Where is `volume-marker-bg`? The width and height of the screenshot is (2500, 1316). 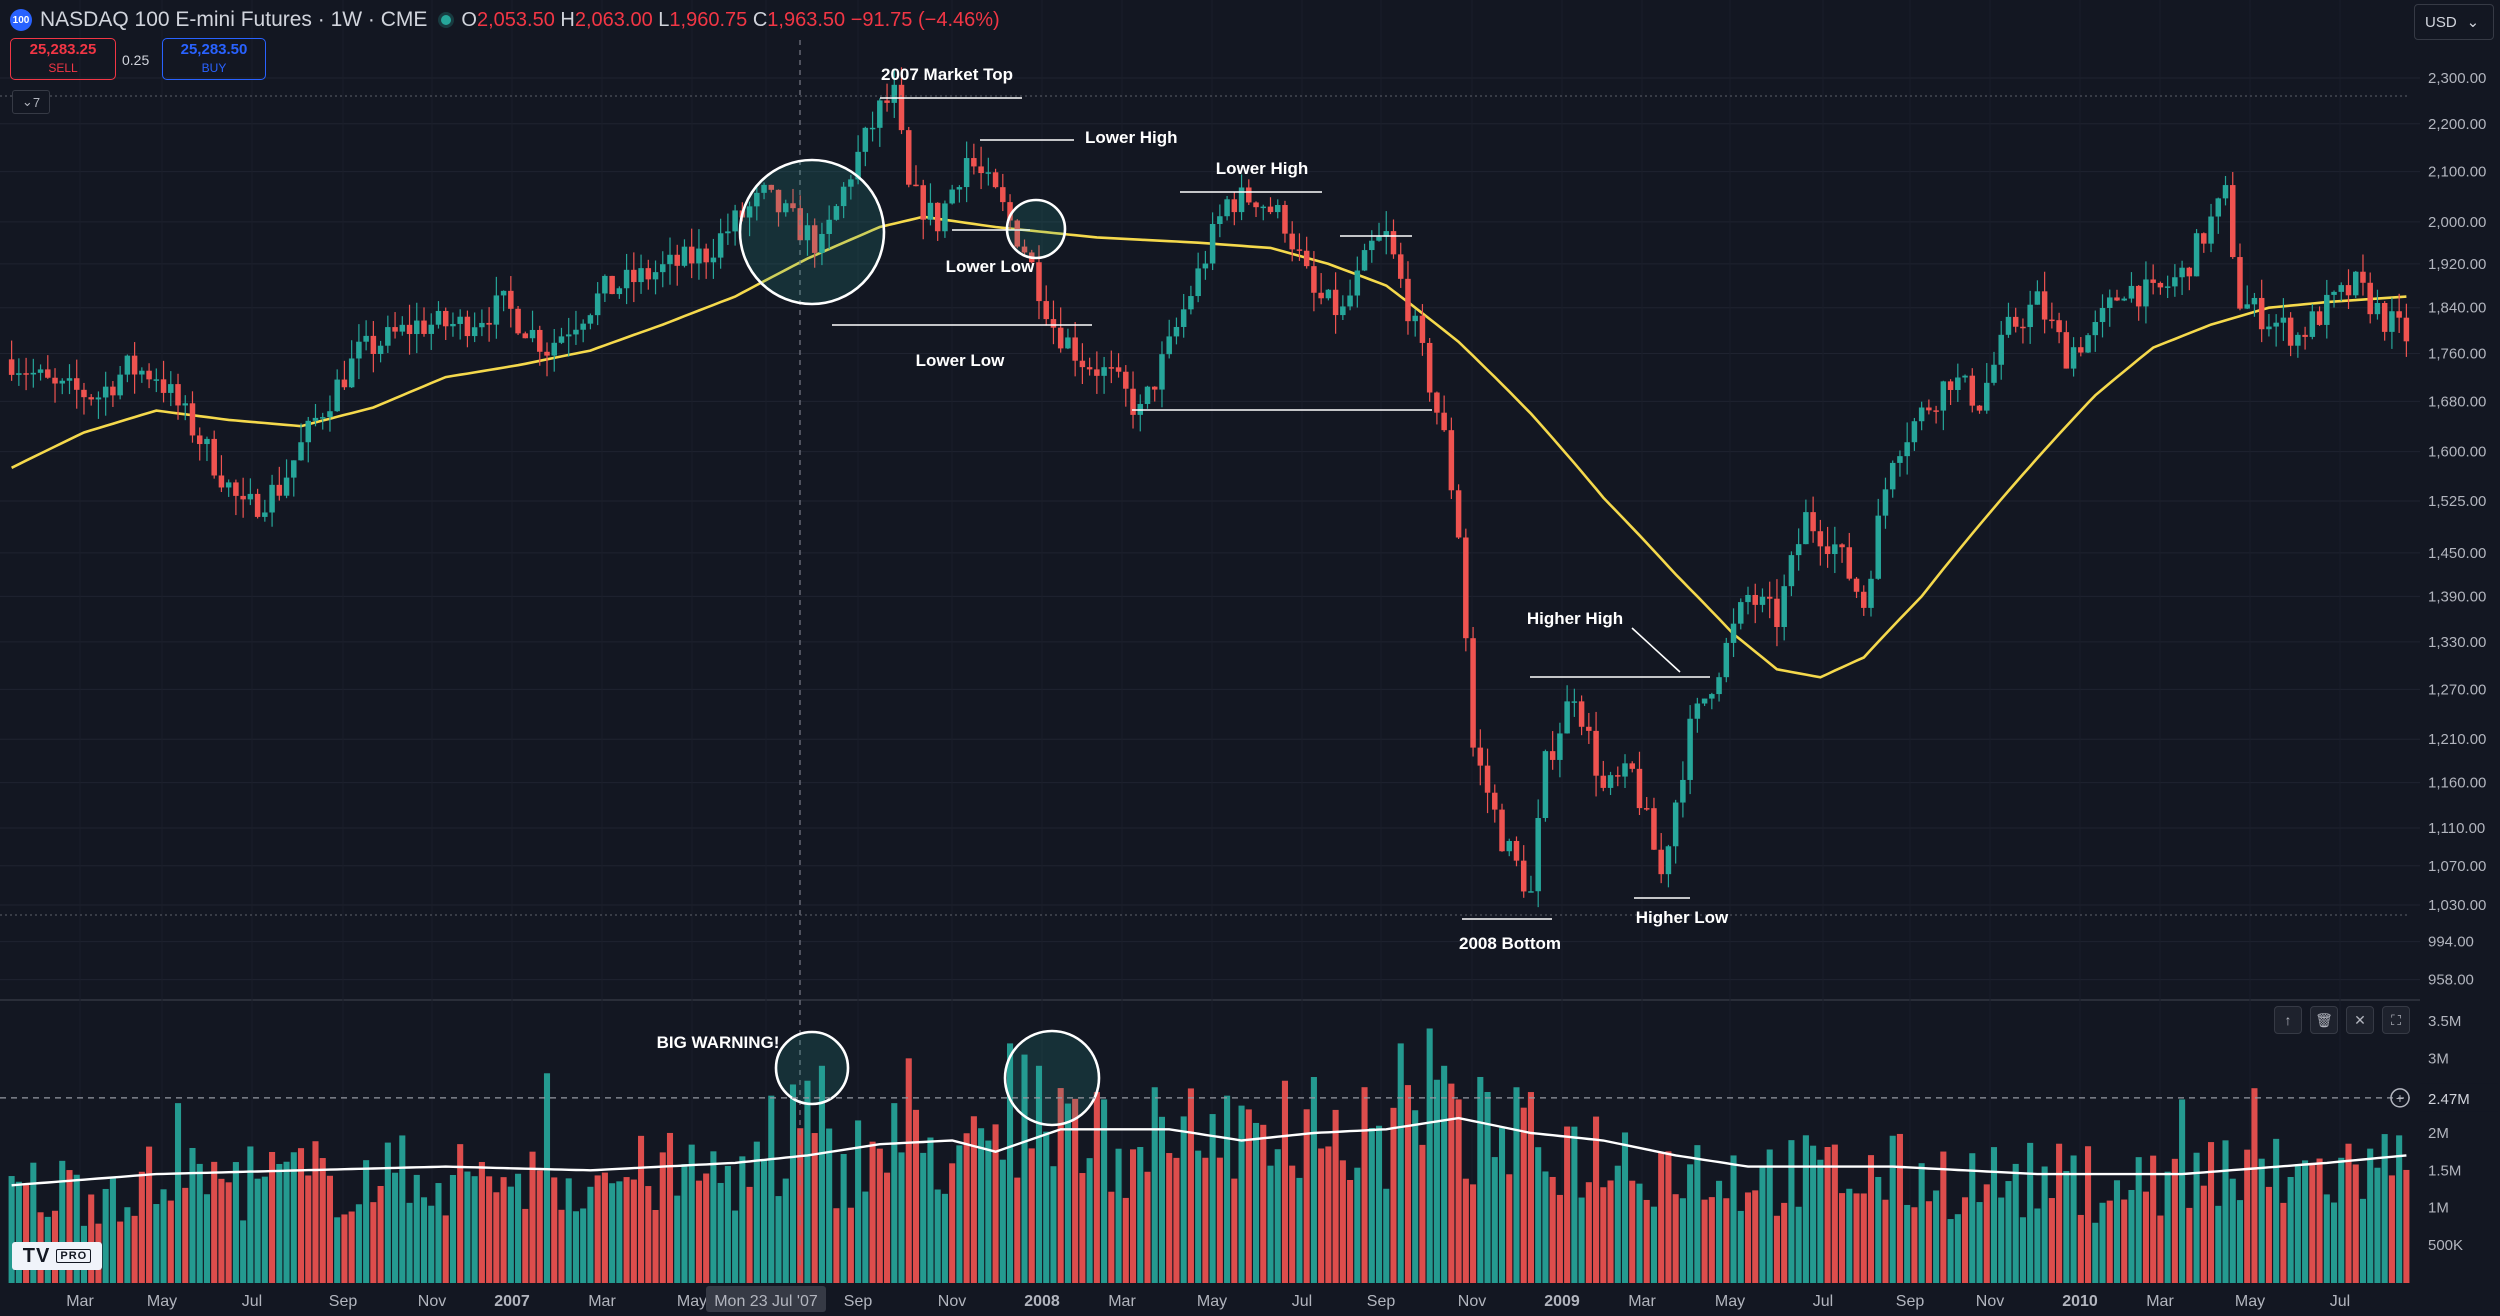 volume-marker-bg is located at coordinates (2459, 1097).